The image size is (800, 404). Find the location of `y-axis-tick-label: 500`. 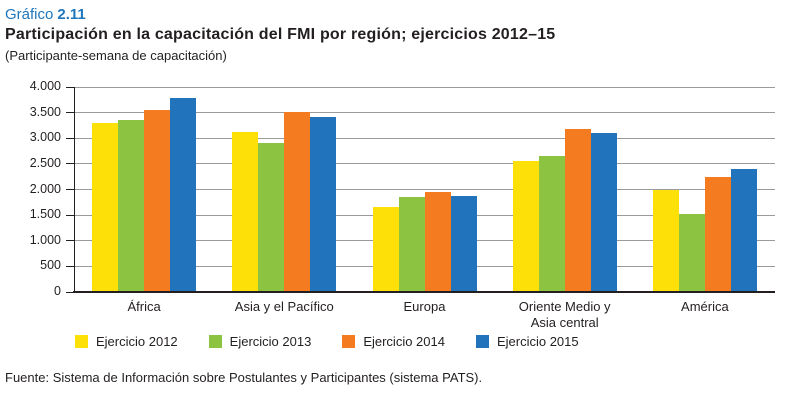

y-axis-tick-label: 500 is located at coordinates (50, 265).